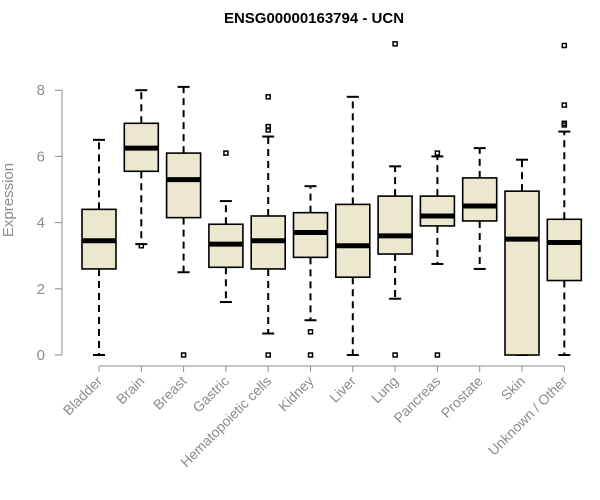 Image resolution: width=600 pixels, height=500 pixels. What do you see at coordinates (342, 389) in the screenshot?
I see `x-tick-label: Liver` at bounding box center [342, 389].